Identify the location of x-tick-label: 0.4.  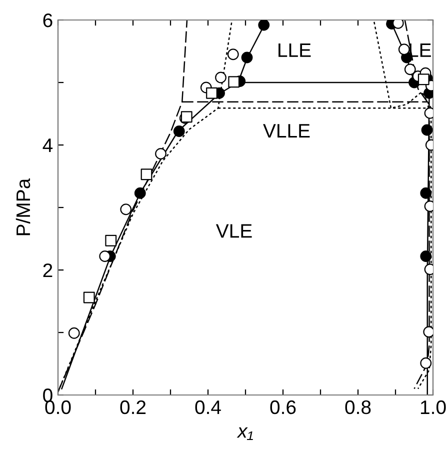
(208, 407).